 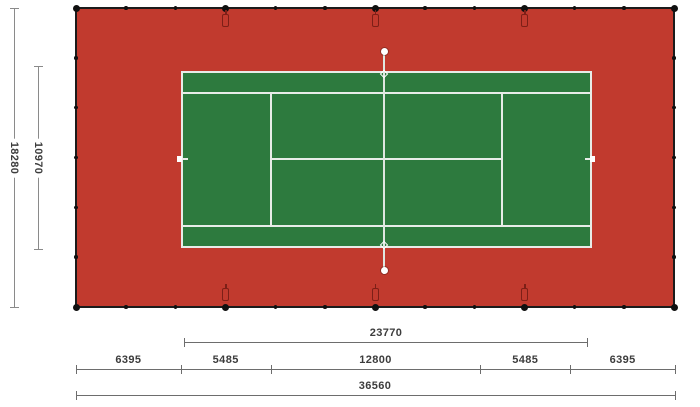 I want to click on court-width-tick-bottom, so click(x=38, y=249).